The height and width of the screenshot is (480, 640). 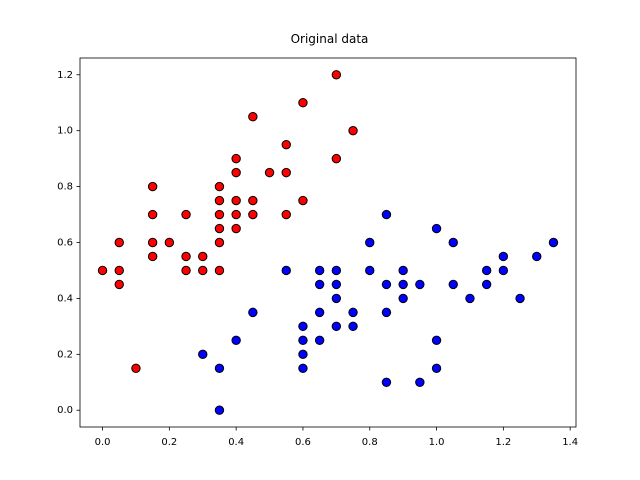 I want to click on y-tick-label: 0.4, so click(x=65, y=298).